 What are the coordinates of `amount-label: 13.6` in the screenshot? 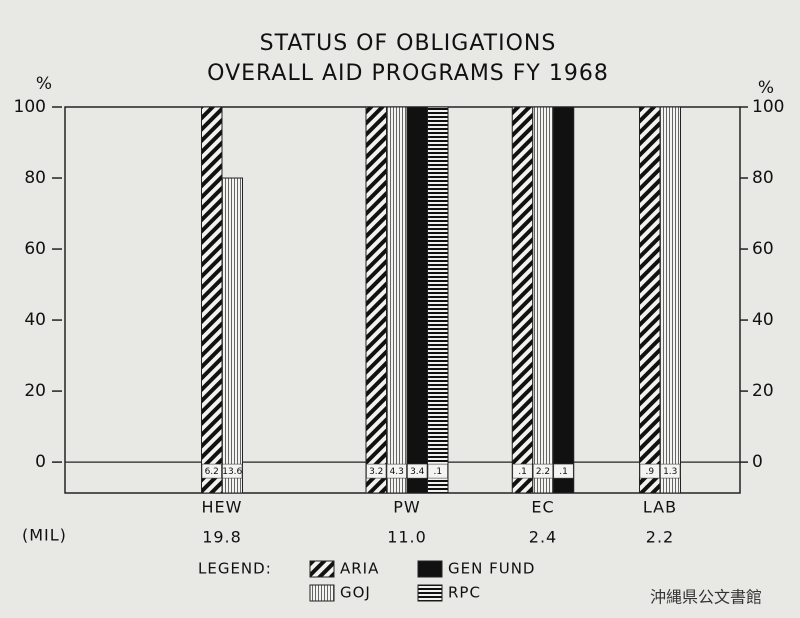 It's located at (232, 472).